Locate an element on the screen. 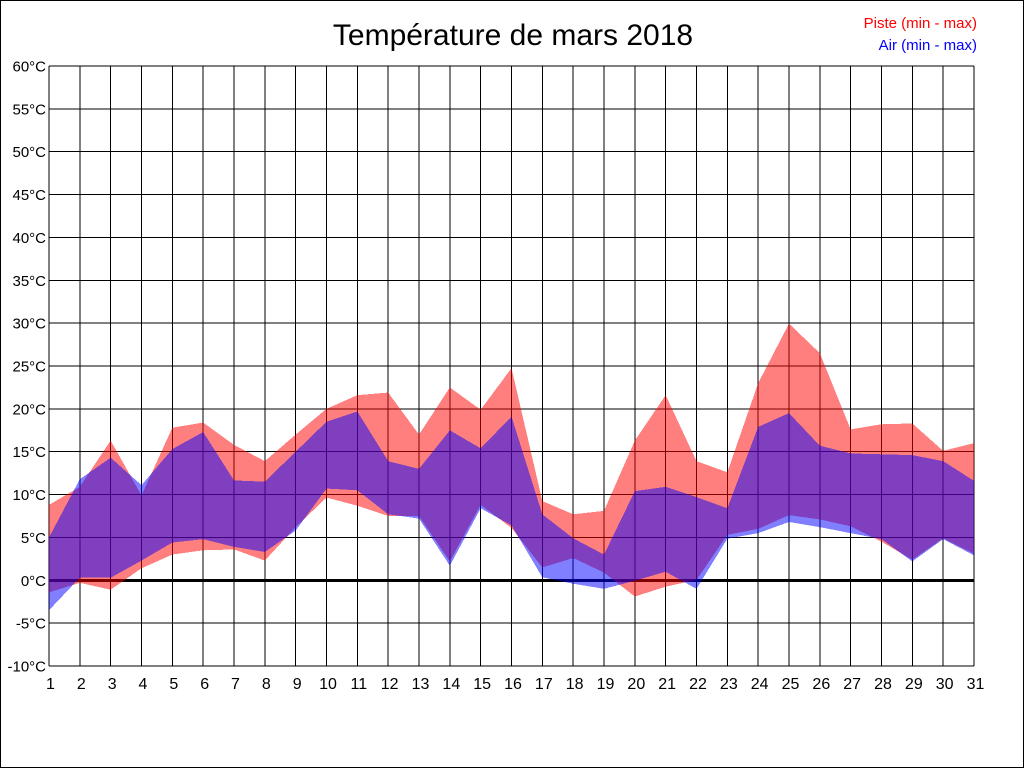 This screenshot has width=1024, height=773. svg-text: 4 is located at coordinates (143, 684).